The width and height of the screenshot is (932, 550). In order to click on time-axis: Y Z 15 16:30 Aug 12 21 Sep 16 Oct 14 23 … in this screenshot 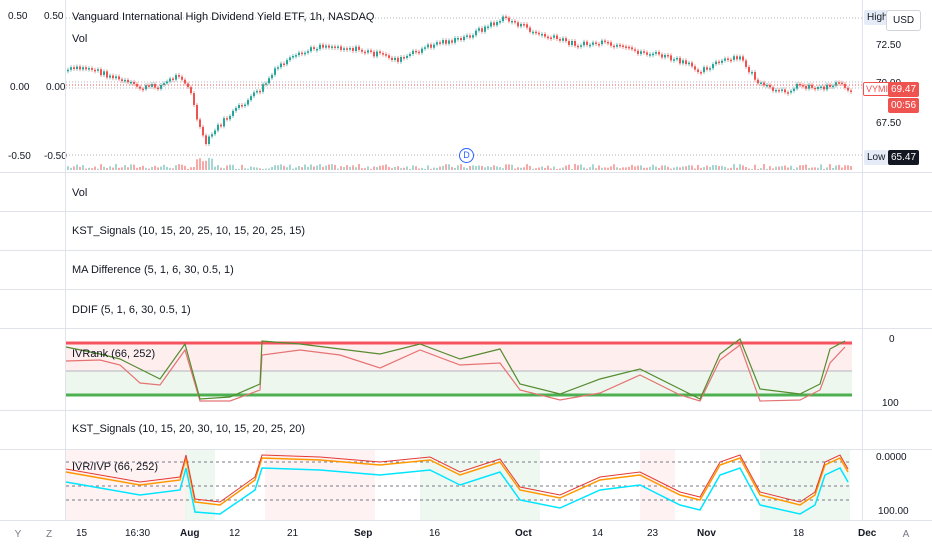, I will do `click(466, 535)`.